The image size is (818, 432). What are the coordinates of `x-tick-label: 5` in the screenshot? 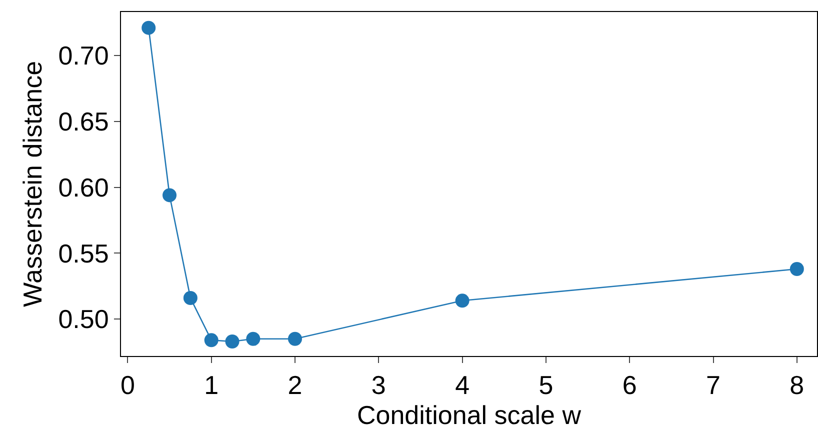 It's located at (546, 385).